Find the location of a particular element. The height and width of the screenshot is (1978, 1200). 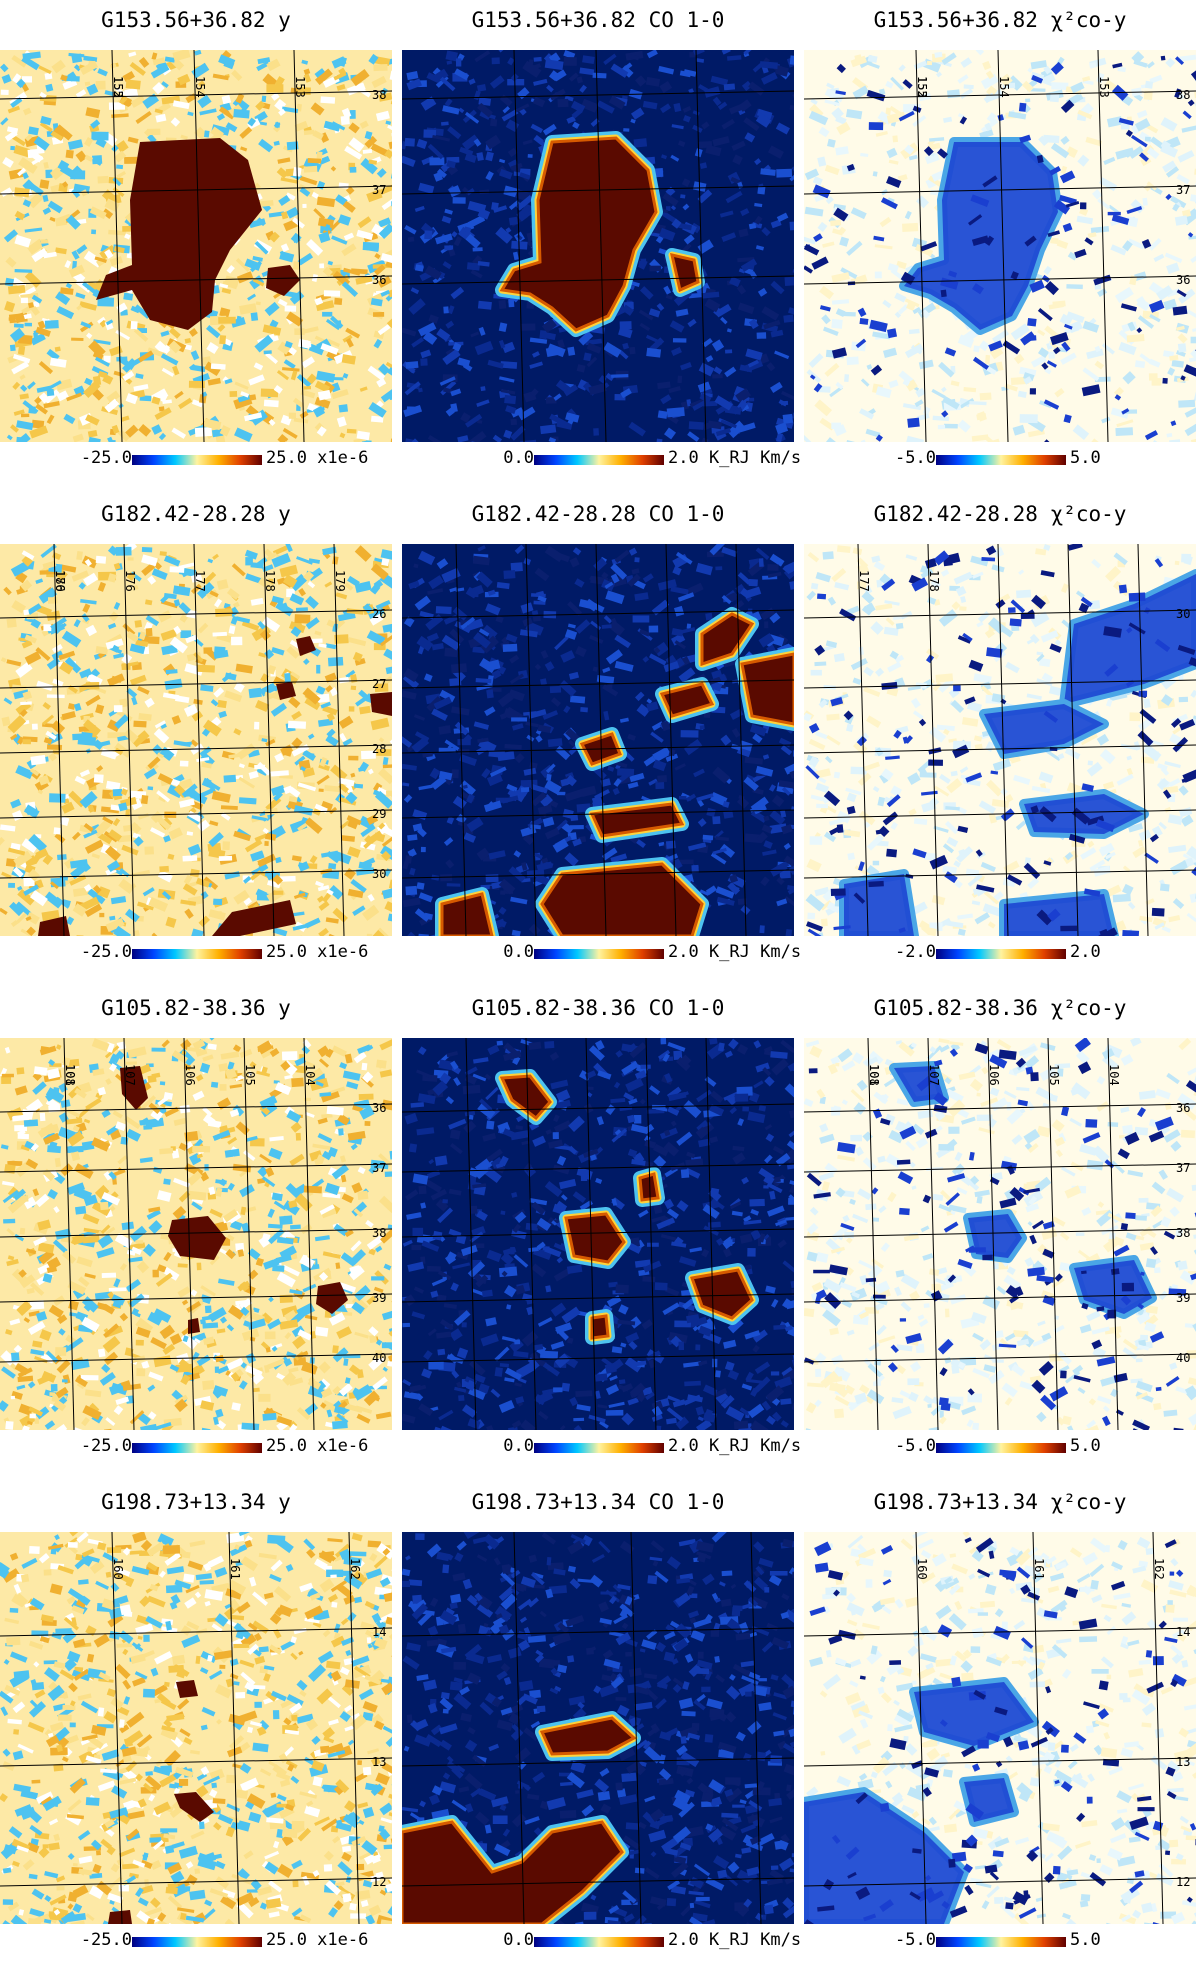

co-map-panel: G182.42-28.28 CO 1-0 0.0 2.0 K_RJ Km/s is located at coordinates (601, 734).